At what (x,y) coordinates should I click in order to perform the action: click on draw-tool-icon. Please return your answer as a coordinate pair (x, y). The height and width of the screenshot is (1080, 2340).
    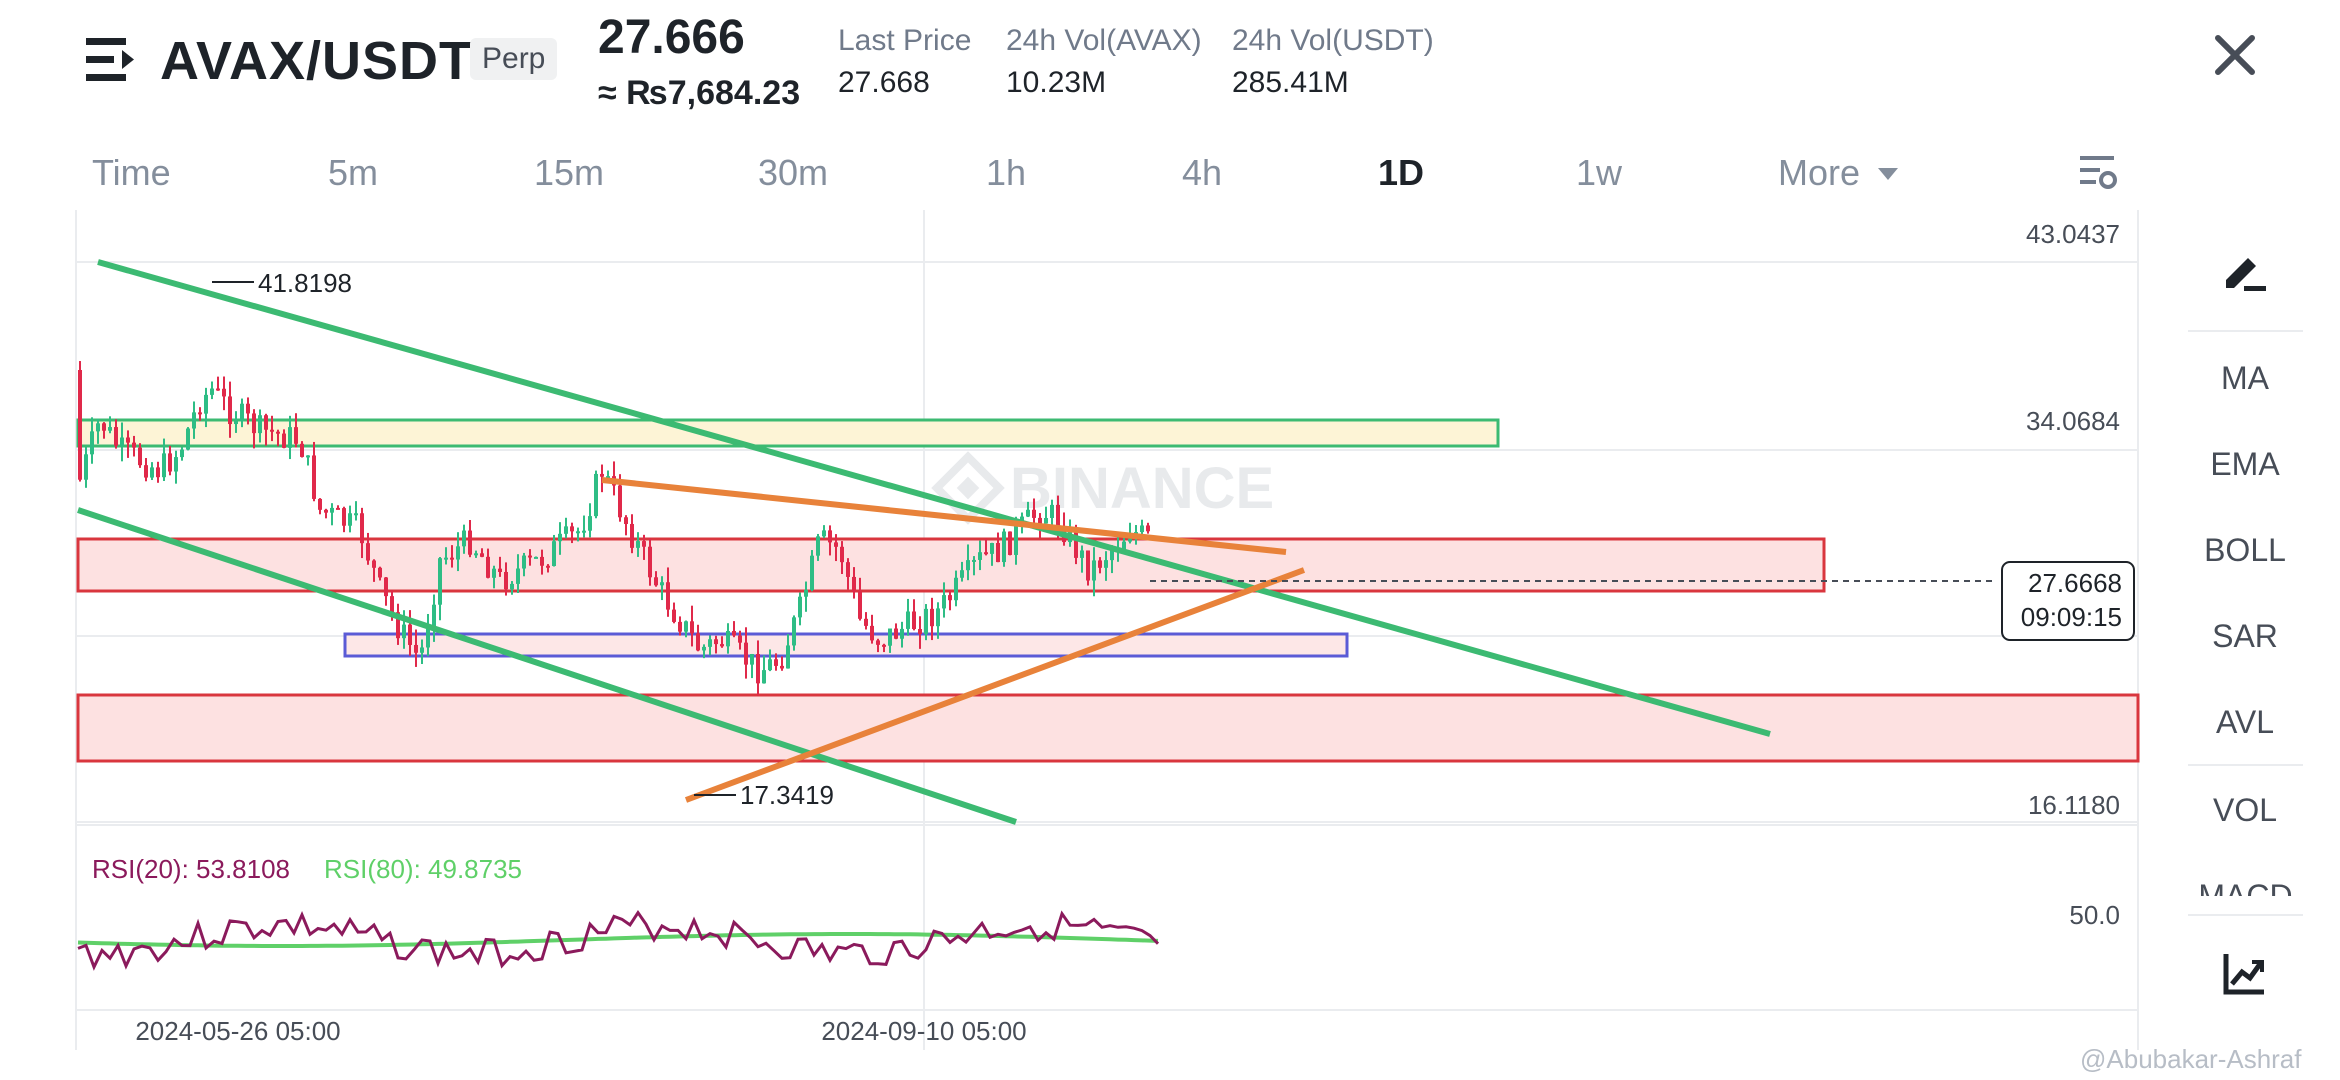
    Looking at the image, I should click on (2245, 271).